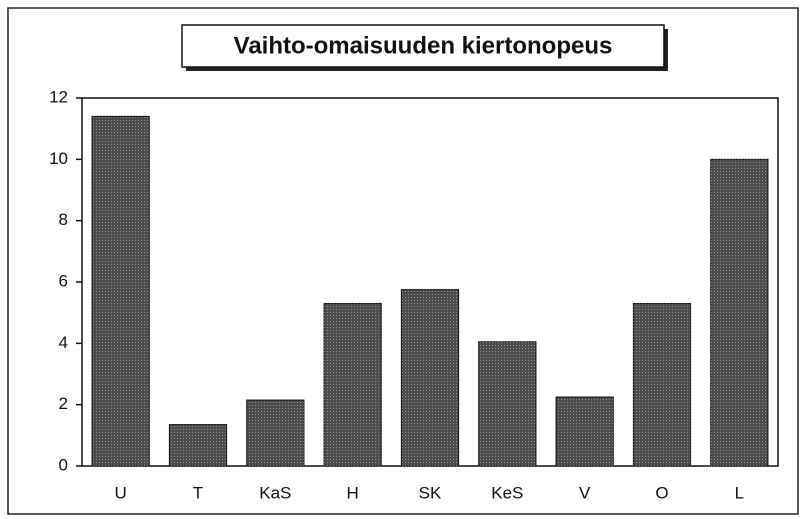 This screenshot has height=519, width=804. What do you see at coordinates (585, 492) in the screenshot?
I see `x-tick-label: V` at bounding box center [585, 492].